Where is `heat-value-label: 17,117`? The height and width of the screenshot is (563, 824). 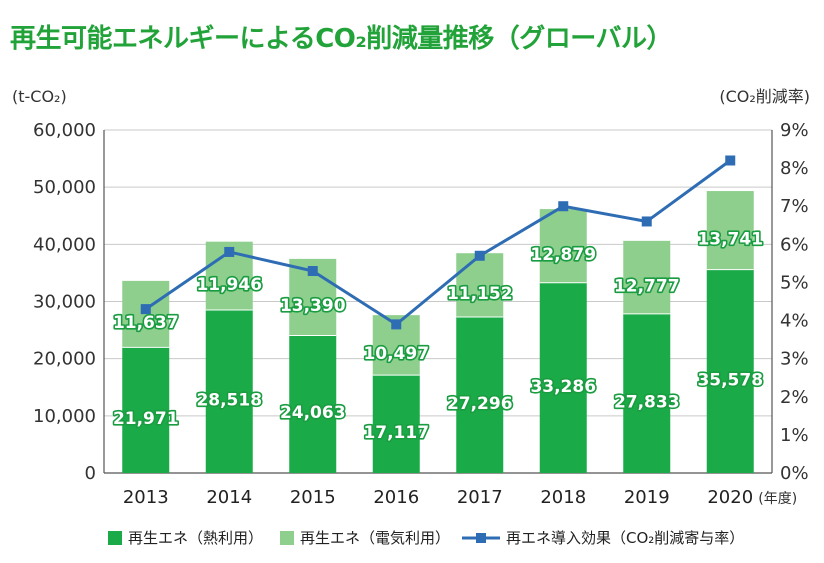
heat-value-label: 17,117 is located at coordinates (396, 433).